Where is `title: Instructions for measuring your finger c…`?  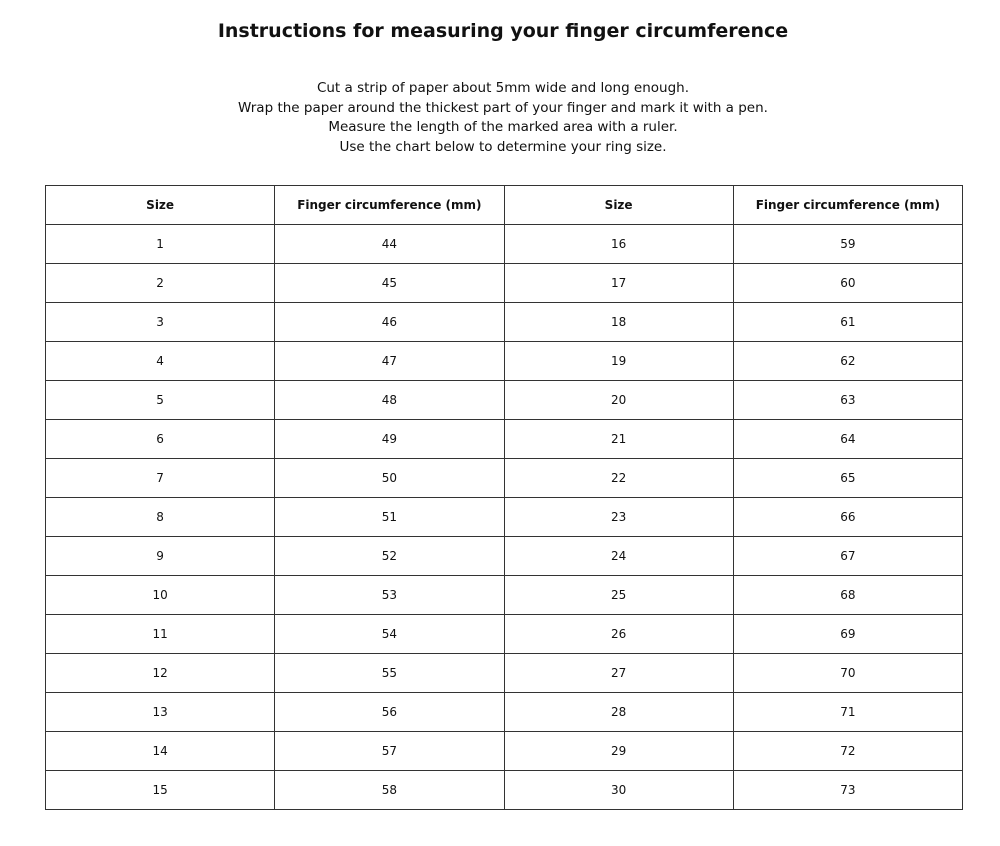 title: Instructions for measuring your finger c… is located at coordinates (503, 31).